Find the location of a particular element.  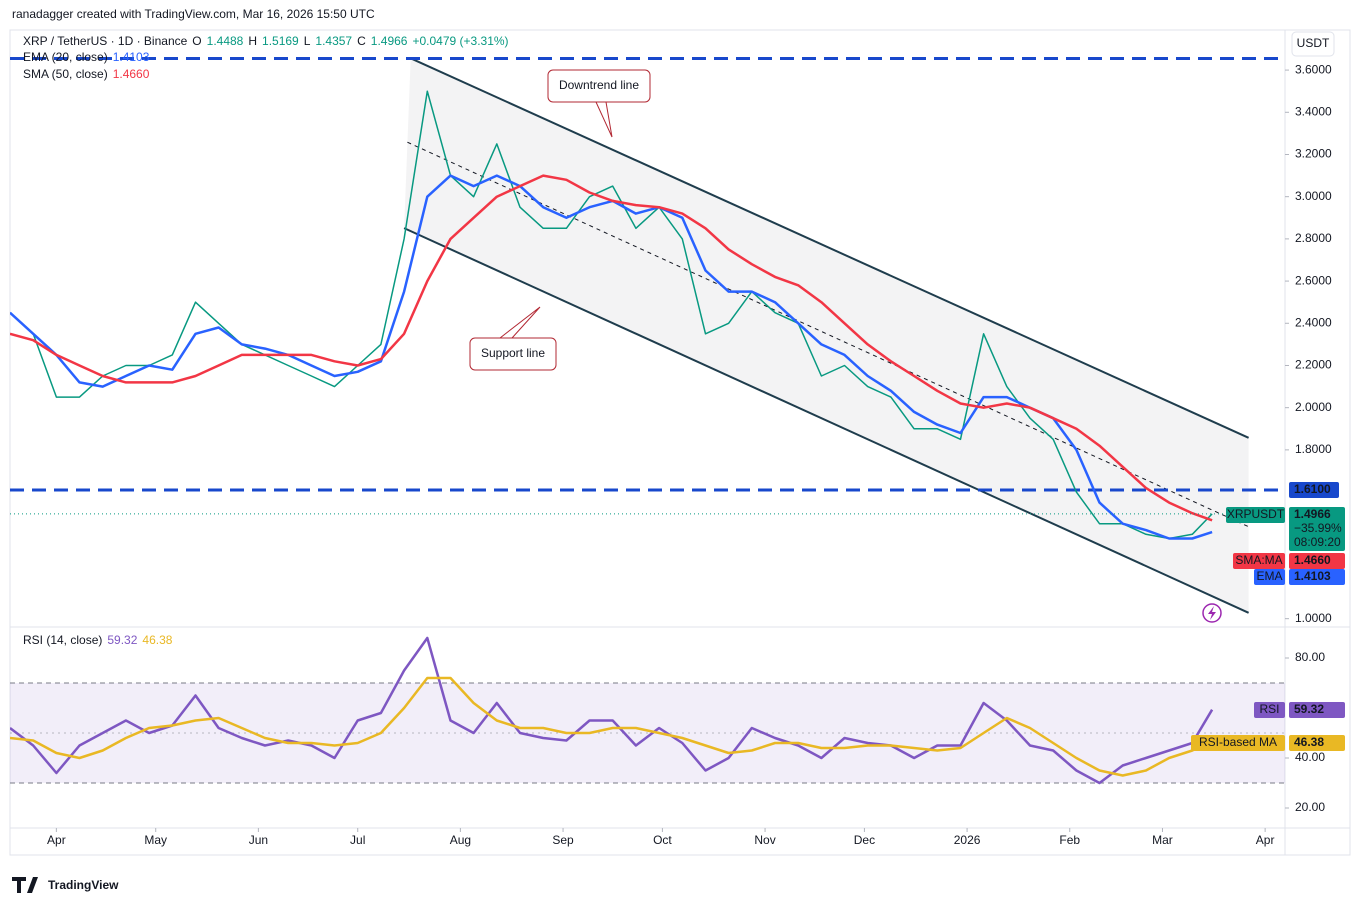

legend-name: SMA (50, close) is located at coordinates (65, 74).